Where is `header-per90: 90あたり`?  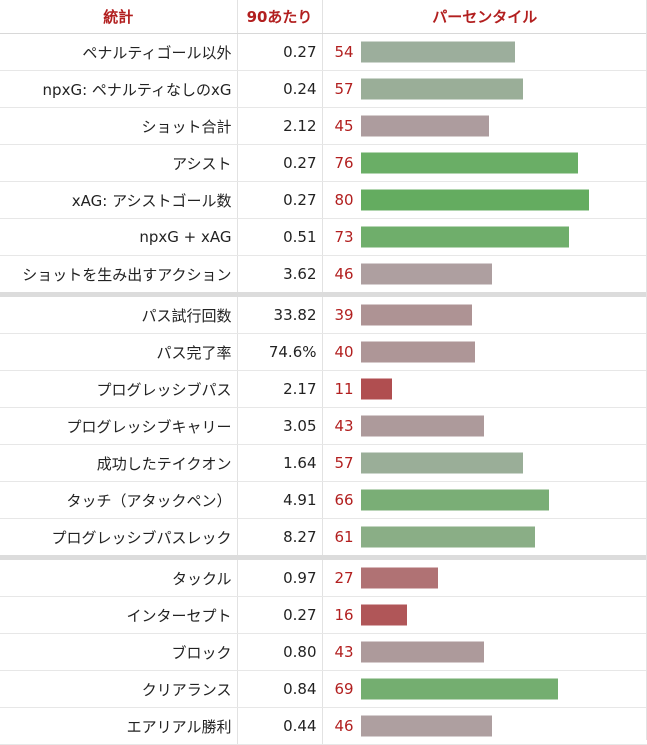
header-per90: 90あたり is located at coordinates (279, 17).